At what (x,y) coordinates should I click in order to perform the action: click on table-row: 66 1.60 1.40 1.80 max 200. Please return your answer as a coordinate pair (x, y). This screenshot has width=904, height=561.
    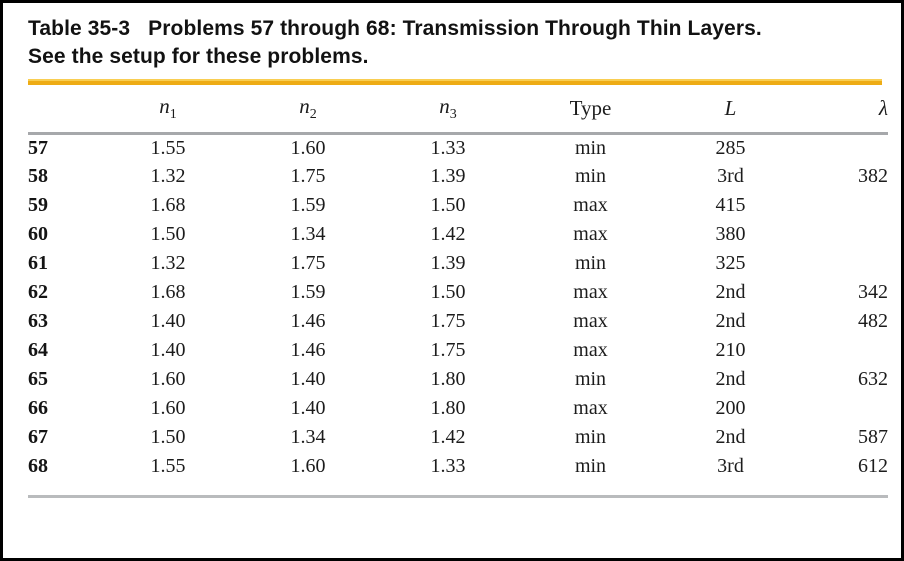
    Looking at the image, I should click on (458, 408).